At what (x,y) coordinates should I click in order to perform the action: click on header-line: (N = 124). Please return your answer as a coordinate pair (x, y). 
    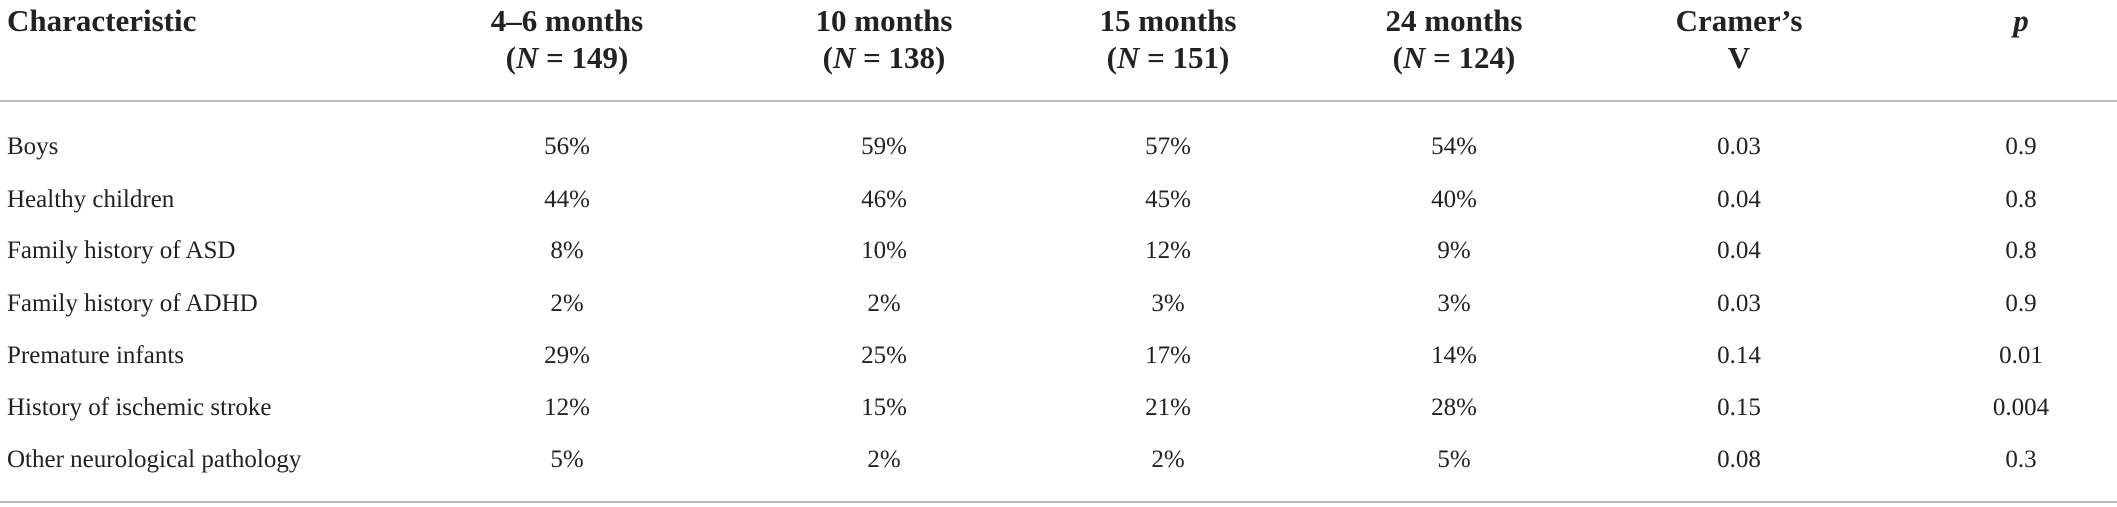
    Looking at the image, I should click on (1454, 57).